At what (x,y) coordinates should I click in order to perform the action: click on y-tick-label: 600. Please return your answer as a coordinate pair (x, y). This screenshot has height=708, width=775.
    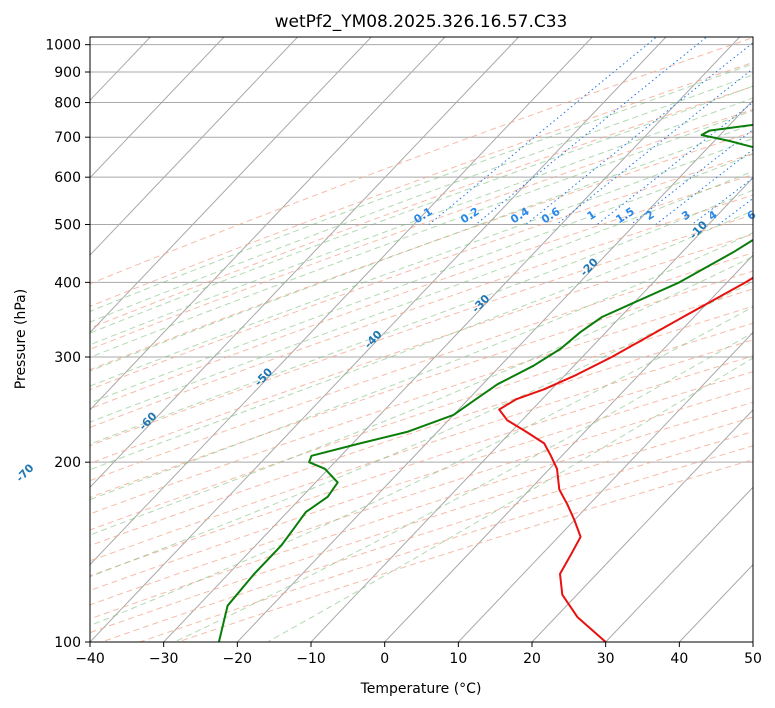
    Looking at the image, I should click on (67, 178).